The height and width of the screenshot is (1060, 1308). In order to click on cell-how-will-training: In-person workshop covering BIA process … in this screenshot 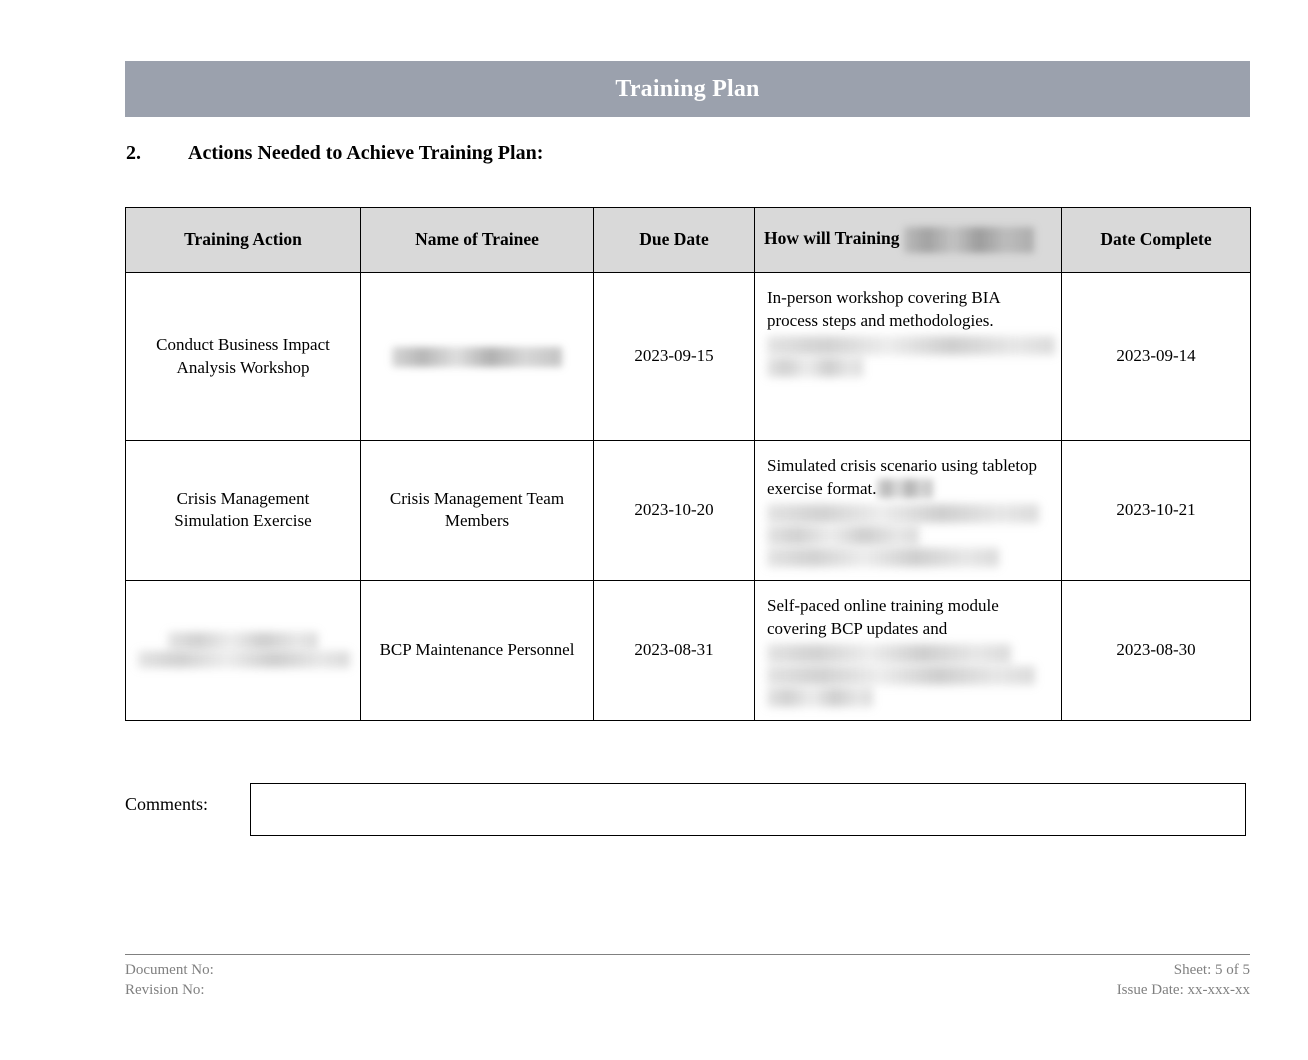, I will do `click(908, 356)`.